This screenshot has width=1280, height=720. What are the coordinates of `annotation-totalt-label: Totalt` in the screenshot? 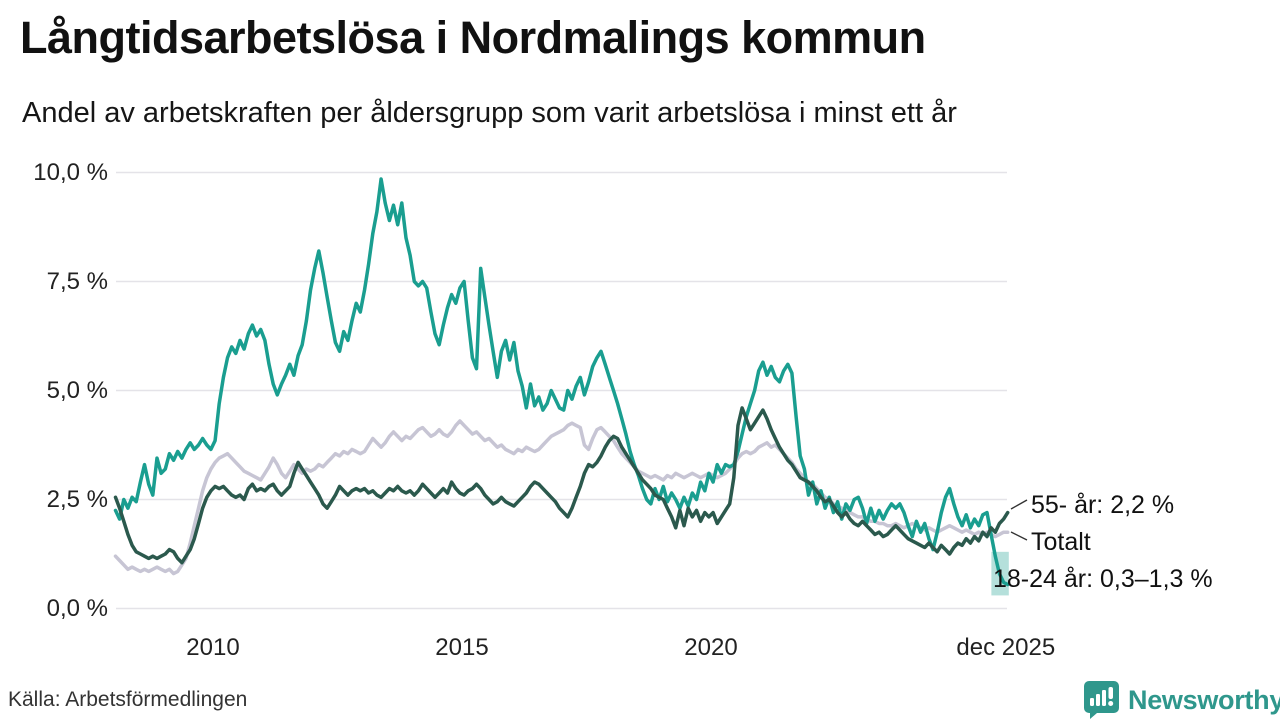 It's located at (1061, 542).